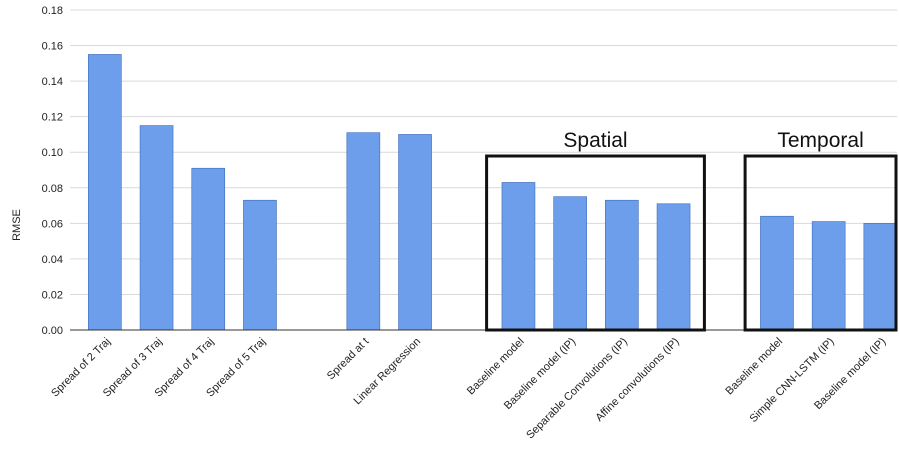 This screenshot has width=899, height=457. I want to click on y-tick-label: 0.04, so click(52, 260).